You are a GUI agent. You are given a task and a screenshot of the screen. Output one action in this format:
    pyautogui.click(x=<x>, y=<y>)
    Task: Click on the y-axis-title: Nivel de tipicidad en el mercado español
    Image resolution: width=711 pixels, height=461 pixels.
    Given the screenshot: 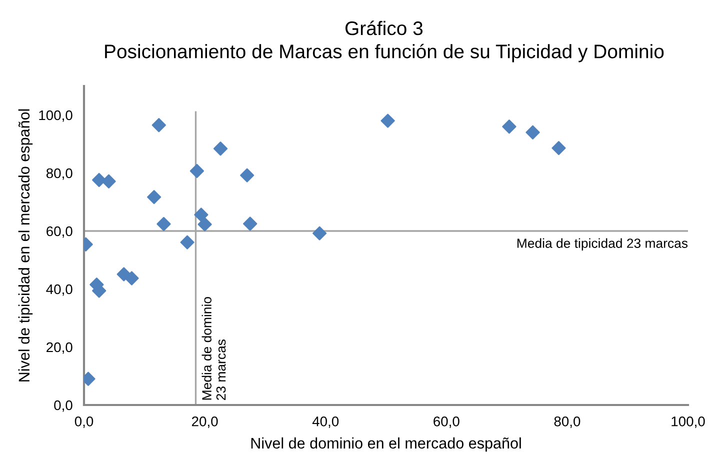 What is the action you would take?
    pyautogui.click(x=25, y=245)
    